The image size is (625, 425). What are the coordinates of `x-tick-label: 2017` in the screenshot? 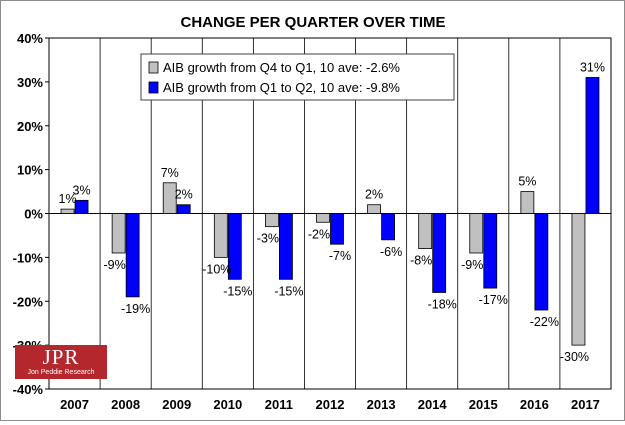 It's located at (585, 404).